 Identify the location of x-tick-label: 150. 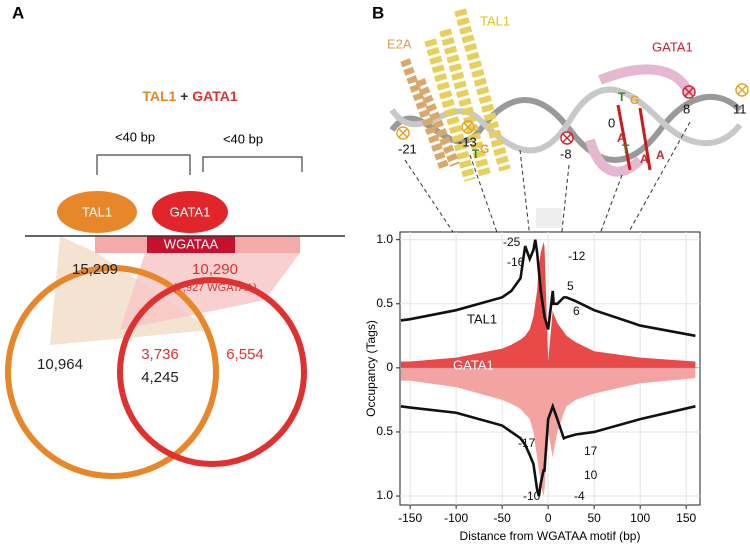
(686, 518).